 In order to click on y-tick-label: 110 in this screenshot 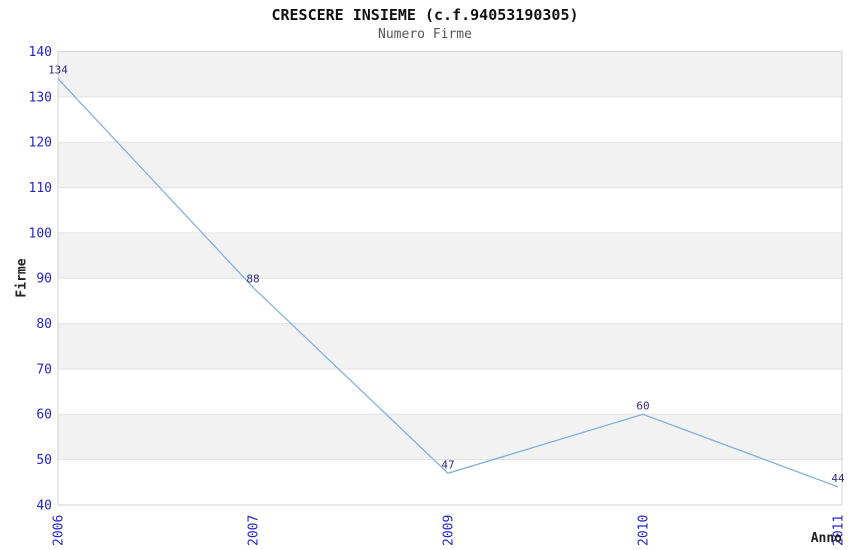, I will do `click(40, 188)`.